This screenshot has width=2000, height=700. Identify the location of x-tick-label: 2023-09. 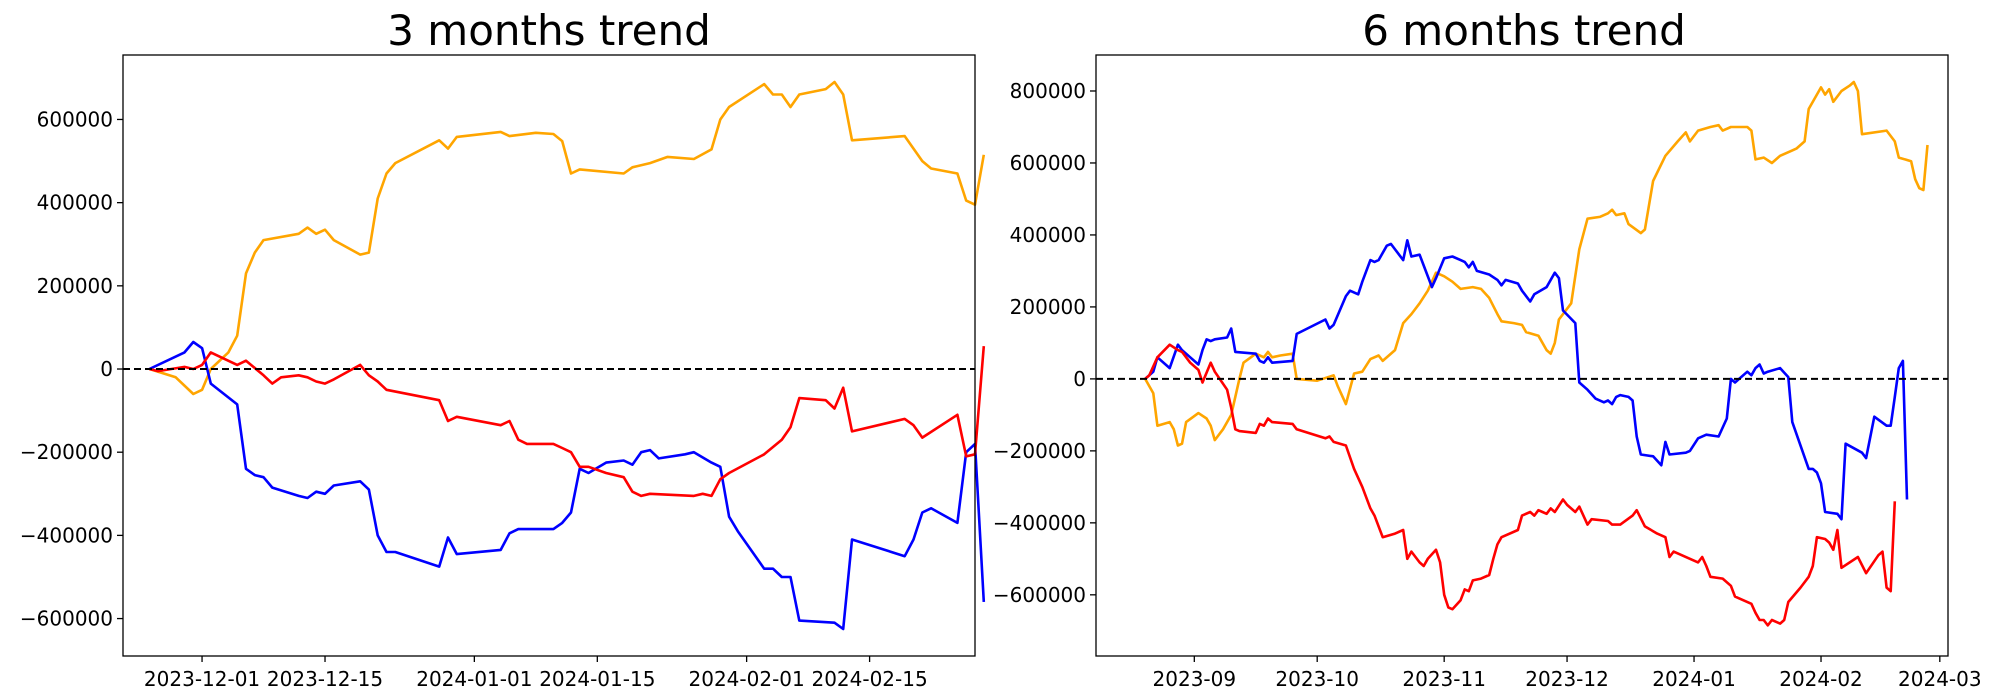
(1195, 679).